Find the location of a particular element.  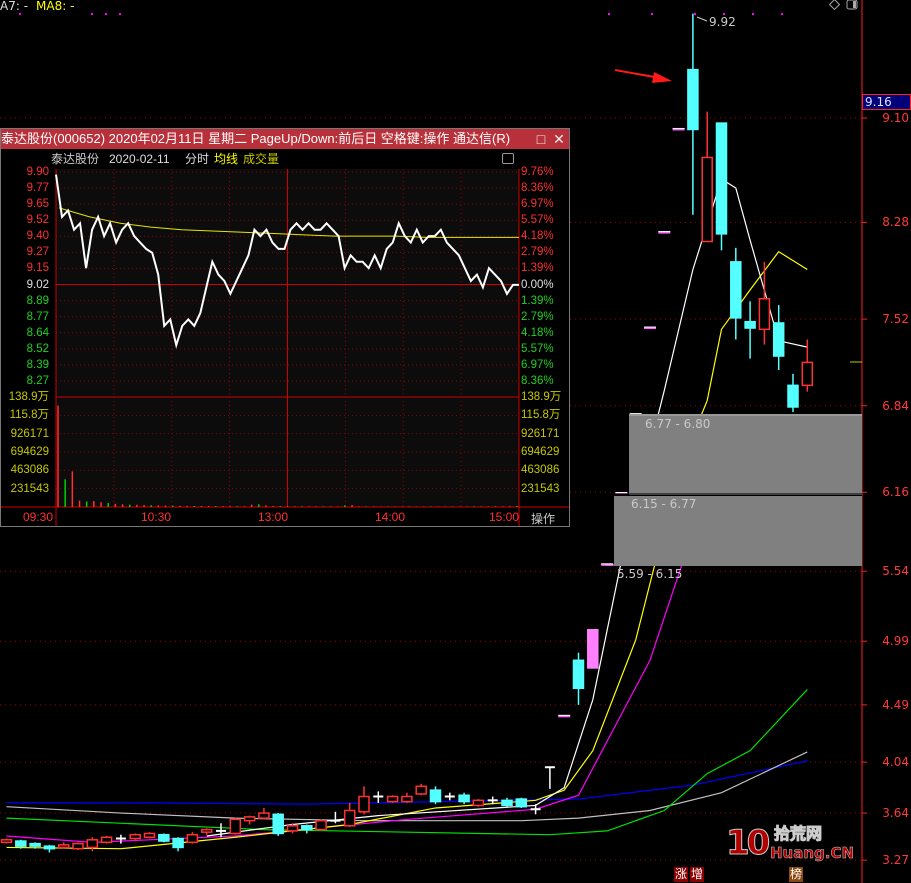

maximize-button: □ is located at coordinates (541, 139).